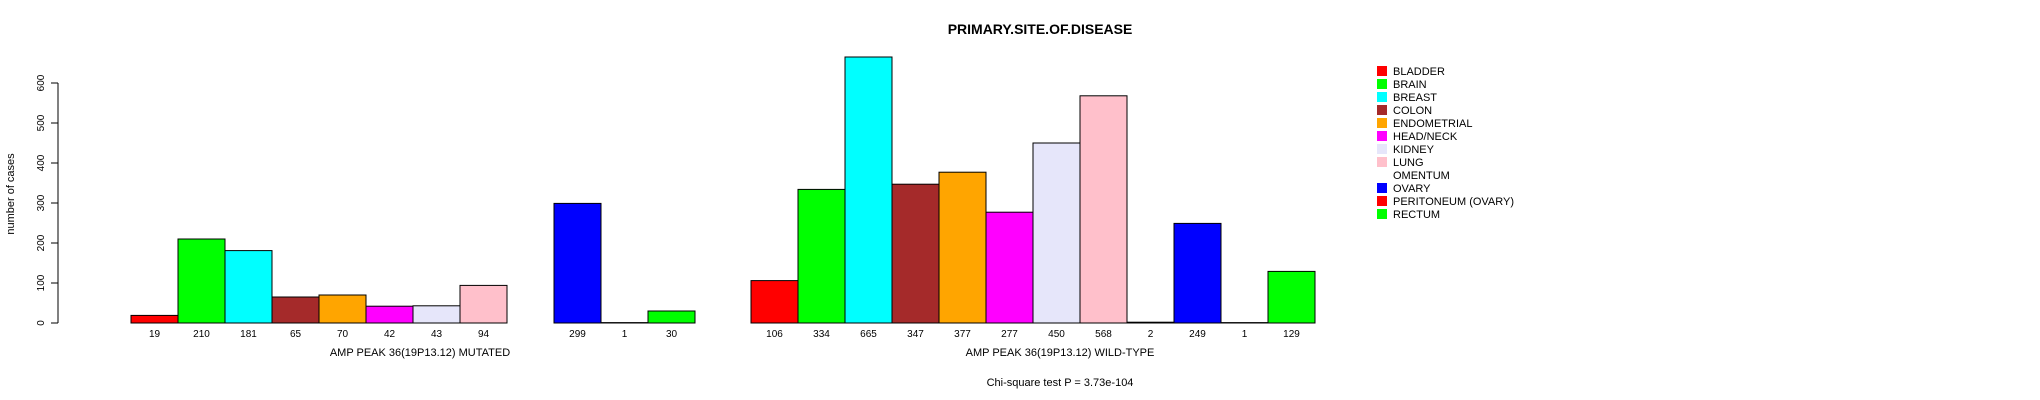 The height and width of the screenshot is (400, 2040). What do you see at coordinates (1425, 137) in the screenshot?
I see `legend-label-head-neck: HEAD/NECK` at bounding box center [1425, 137].